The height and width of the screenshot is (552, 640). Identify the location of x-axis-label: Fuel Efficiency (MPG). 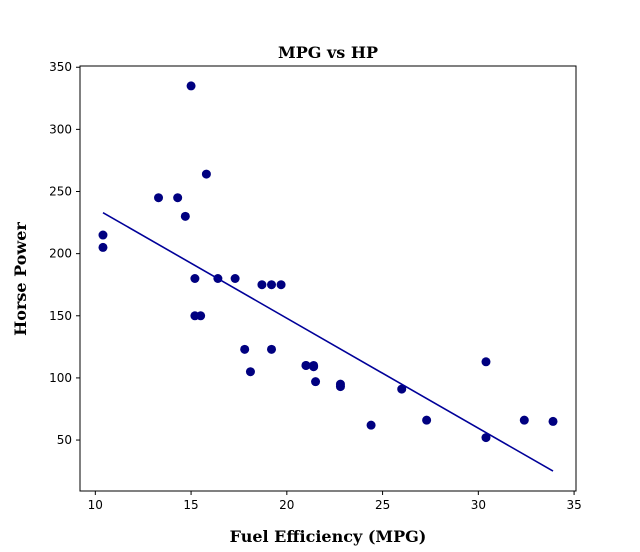
(328, 536).